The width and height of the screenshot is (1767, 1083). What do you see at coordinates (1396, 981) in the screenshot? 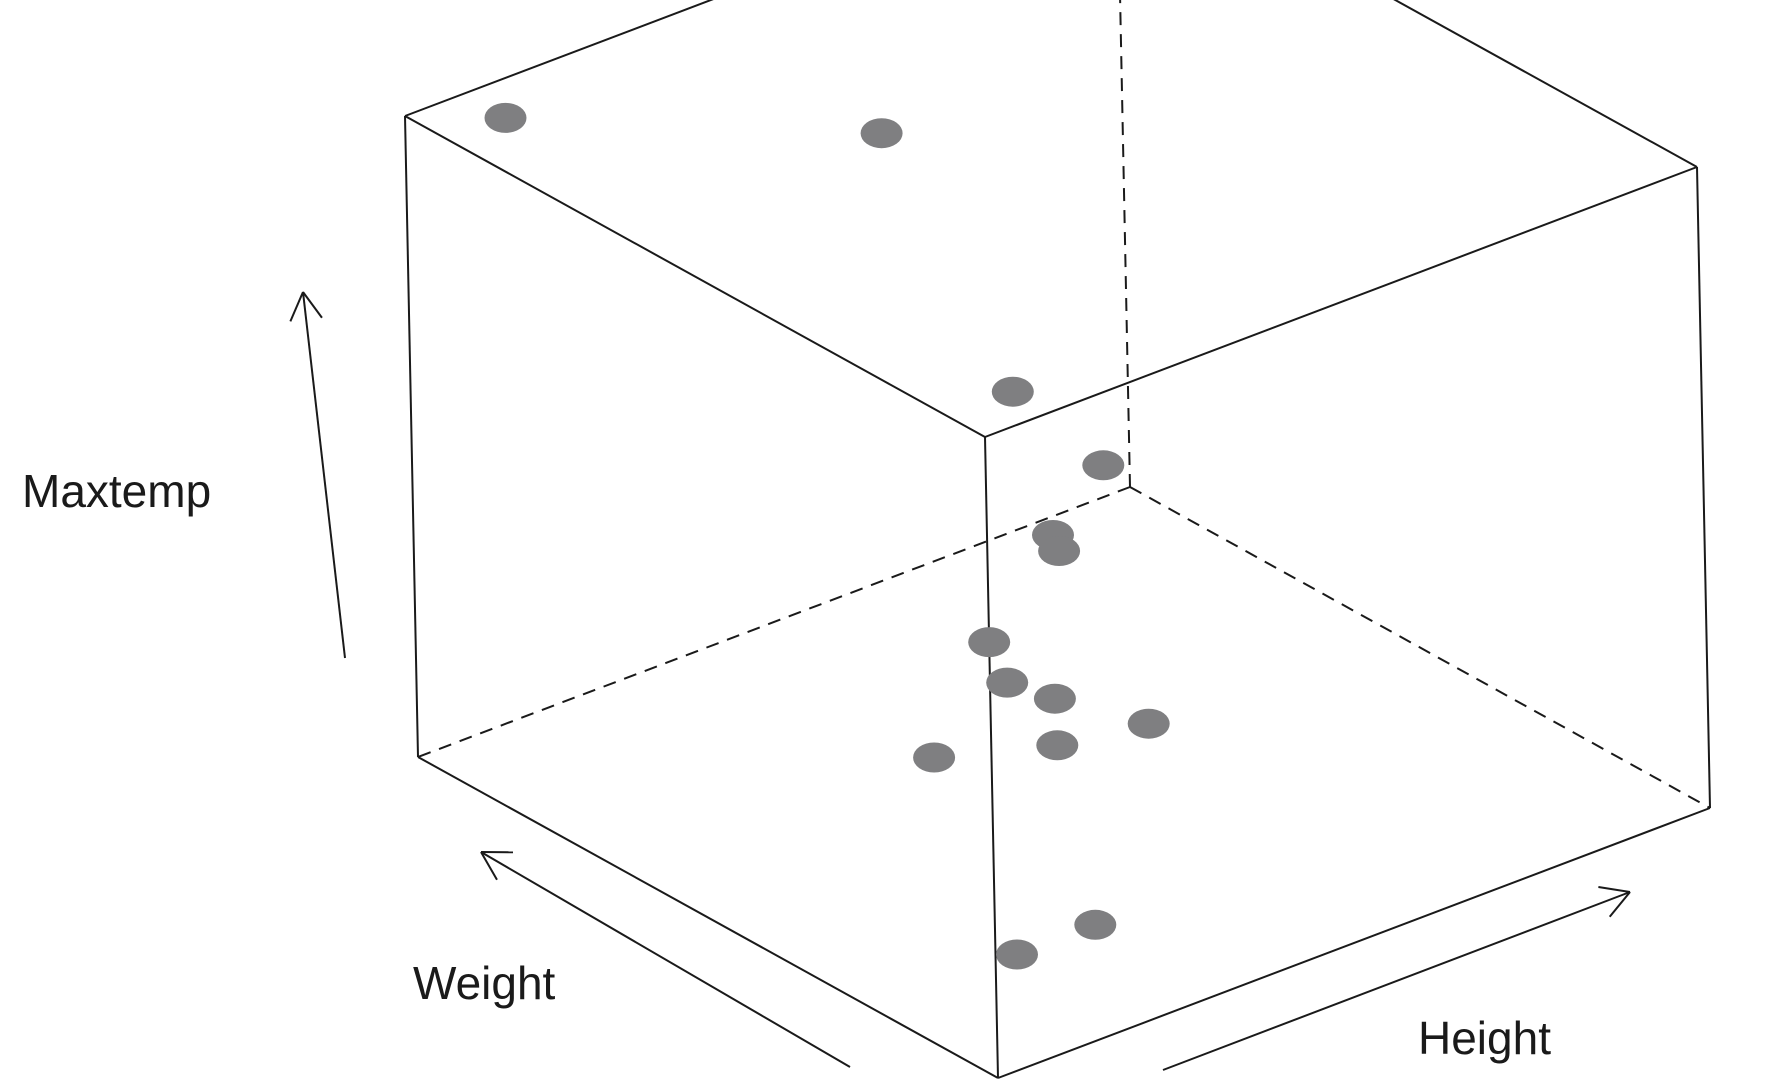
I see `x-axis-arrow-shaft` at bounding box center [1396, 981].